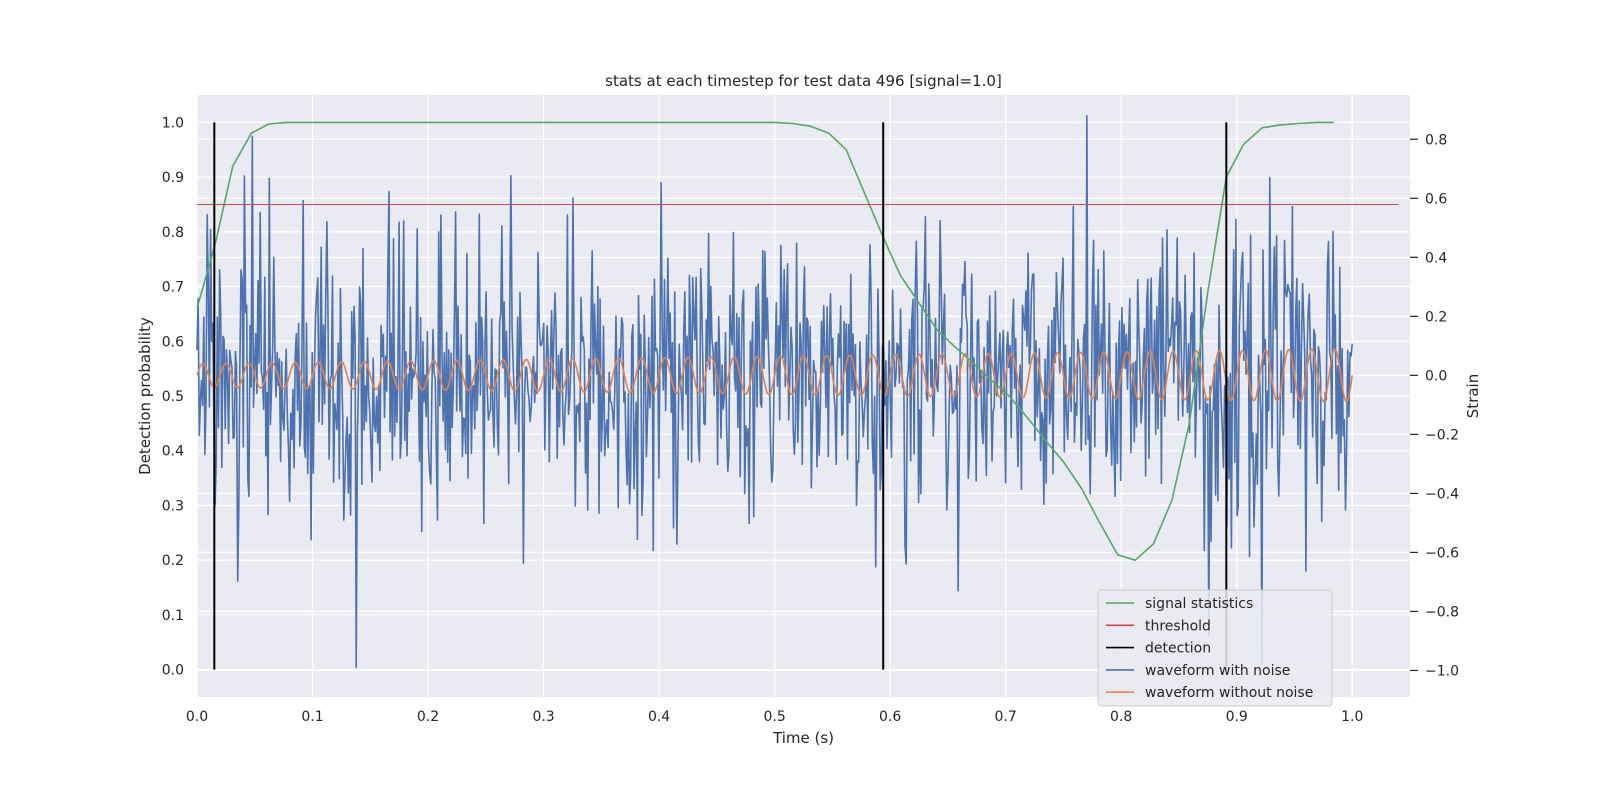  I want to click on y-right-tick-label: −0.4, so click(1442, 494).